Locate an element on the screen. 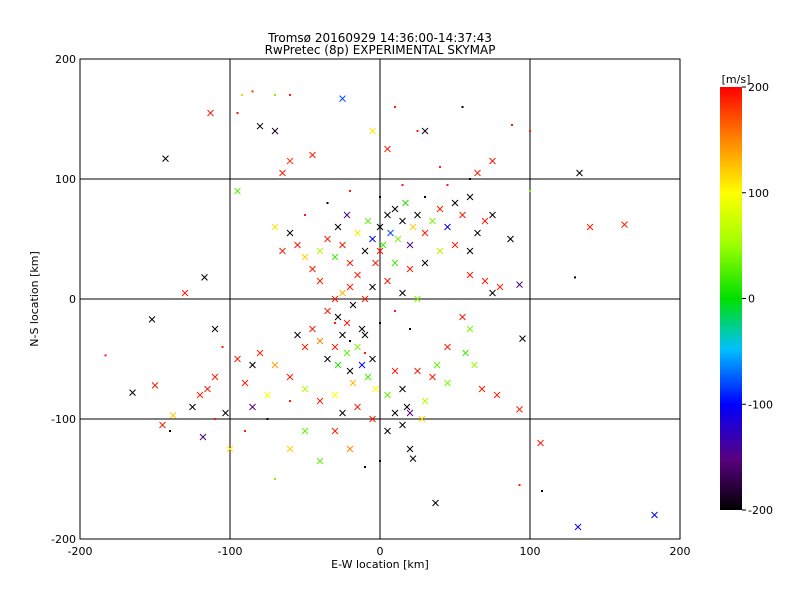 Image resolution: width=800 pixels, height=600 pixels. colorbar-tick-label: -200 is located at coordinates (760, 510).